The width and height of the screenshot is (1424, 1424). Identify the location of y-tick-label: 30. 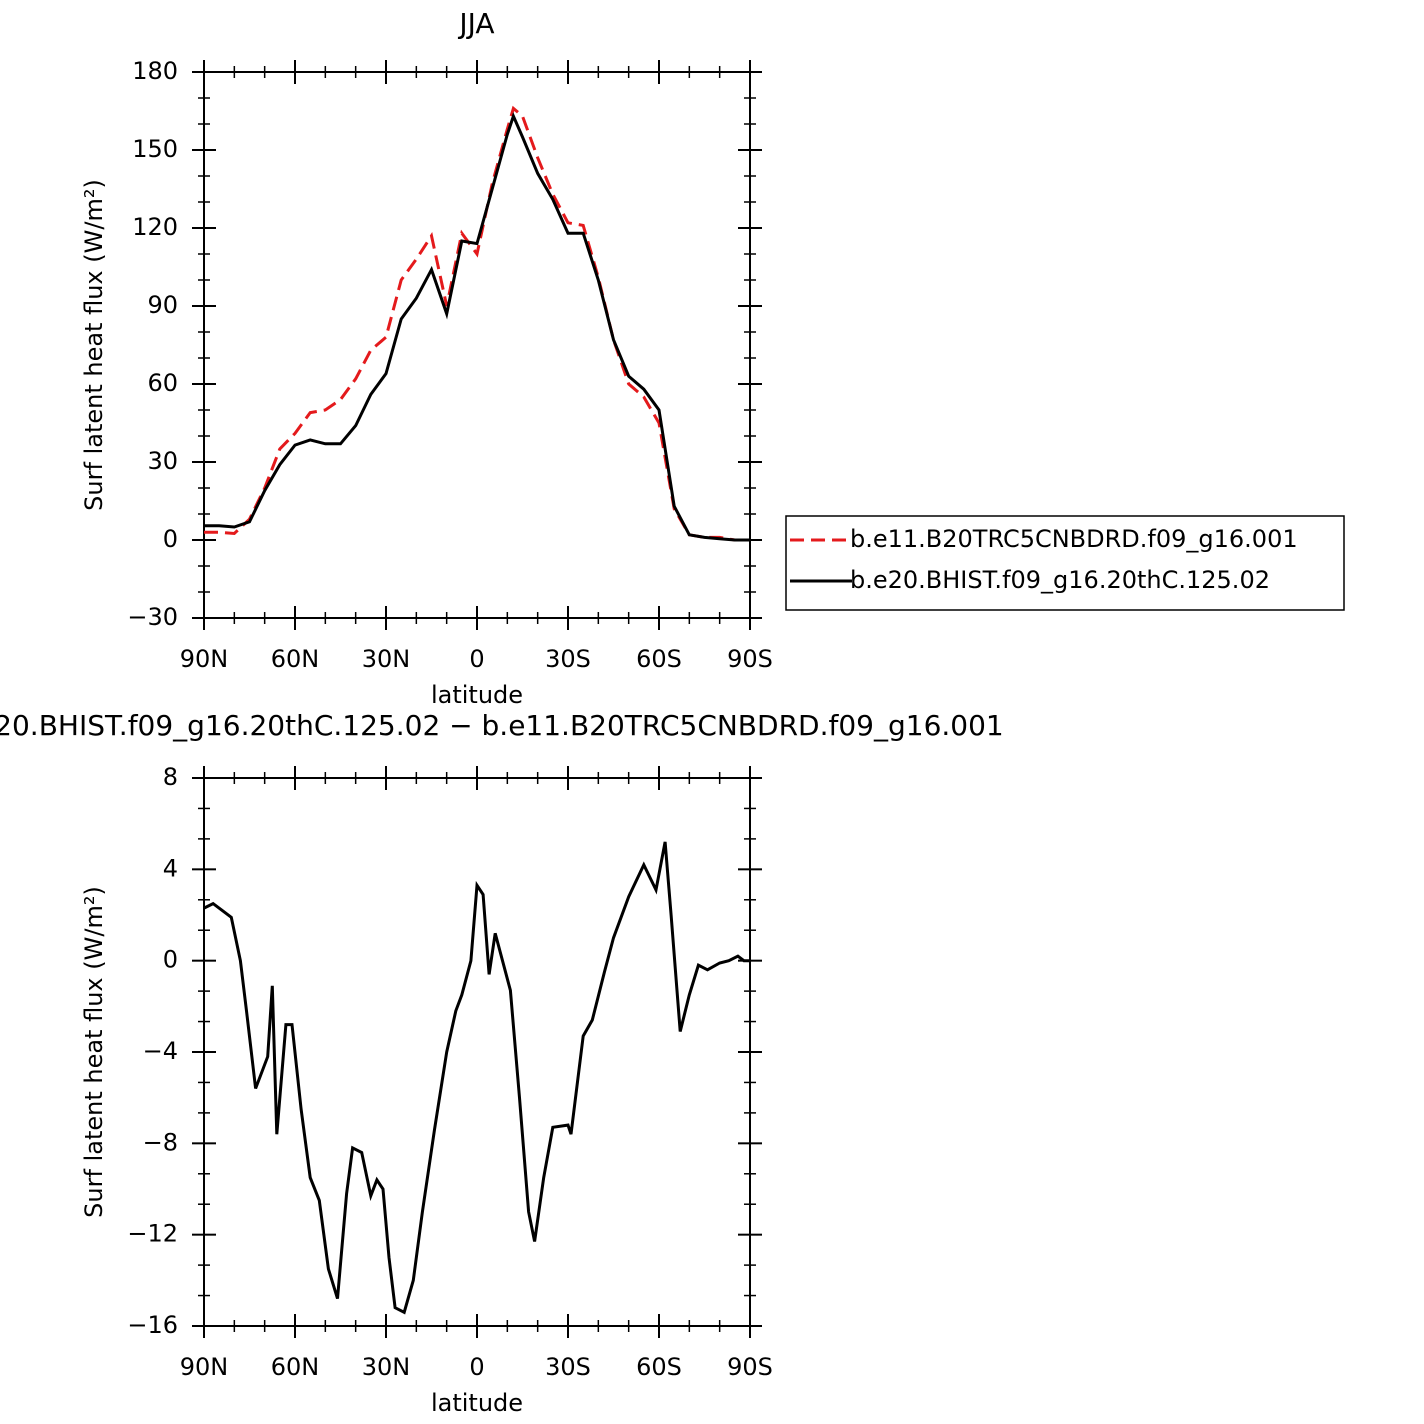
(162, 461).